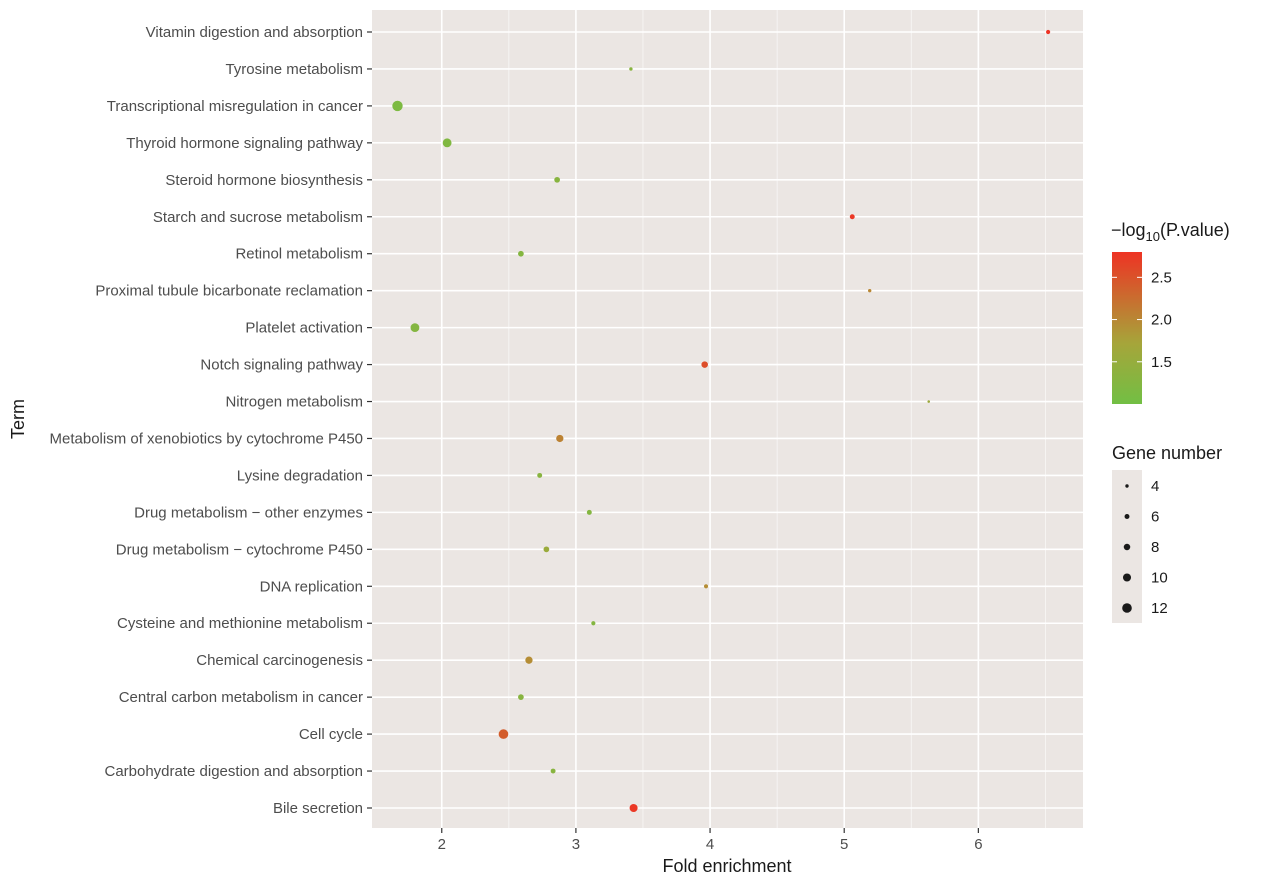 The height and width of the screenshot is (887, 1262). Describe the element at coordinates (254, 32) in the screenshot. I see `y-tick-label: Vitamin digestion and absorption` at that location.